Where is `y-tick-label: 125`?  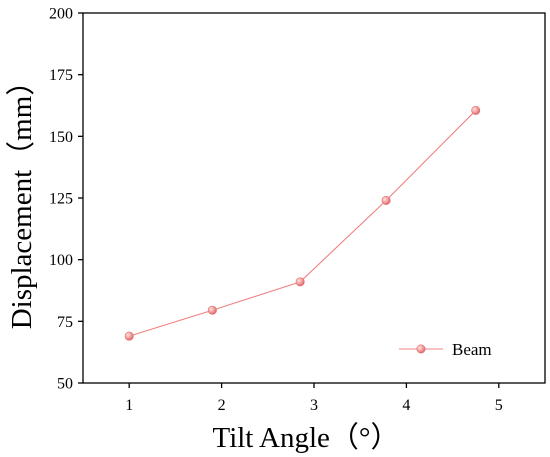 y-tick-label: 125 is located at coordinates (61, 199).